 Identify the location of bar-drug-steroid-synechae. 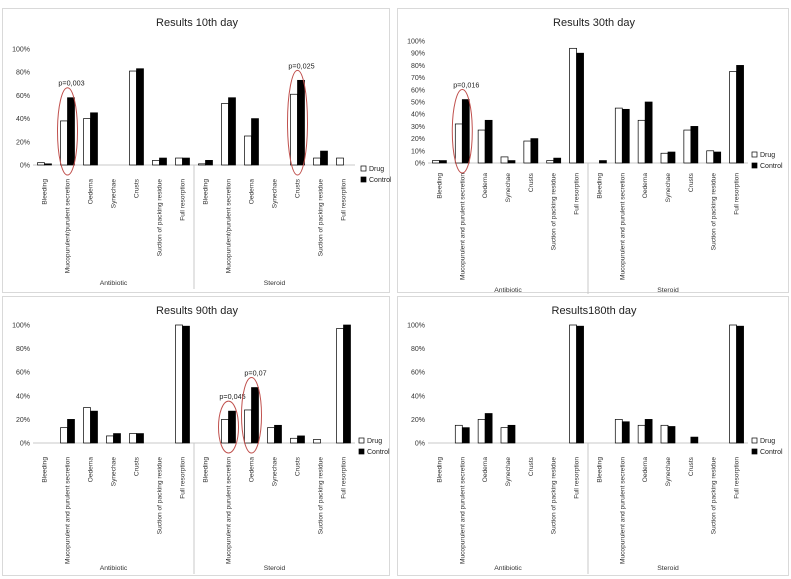
(271, 435).